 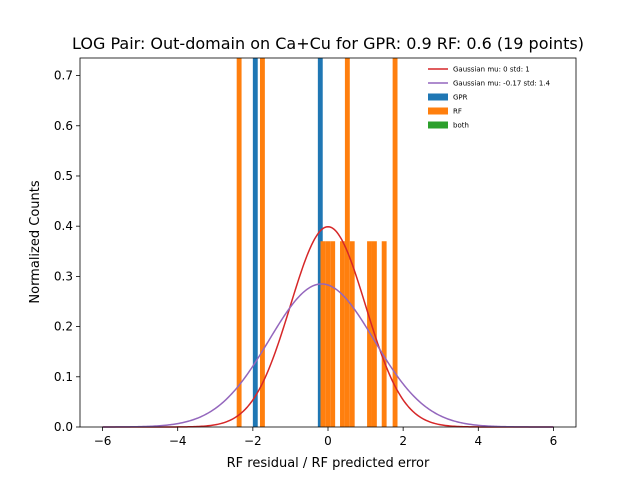 I want to click on x-tick-label: −2, so click(x=253, y=441).